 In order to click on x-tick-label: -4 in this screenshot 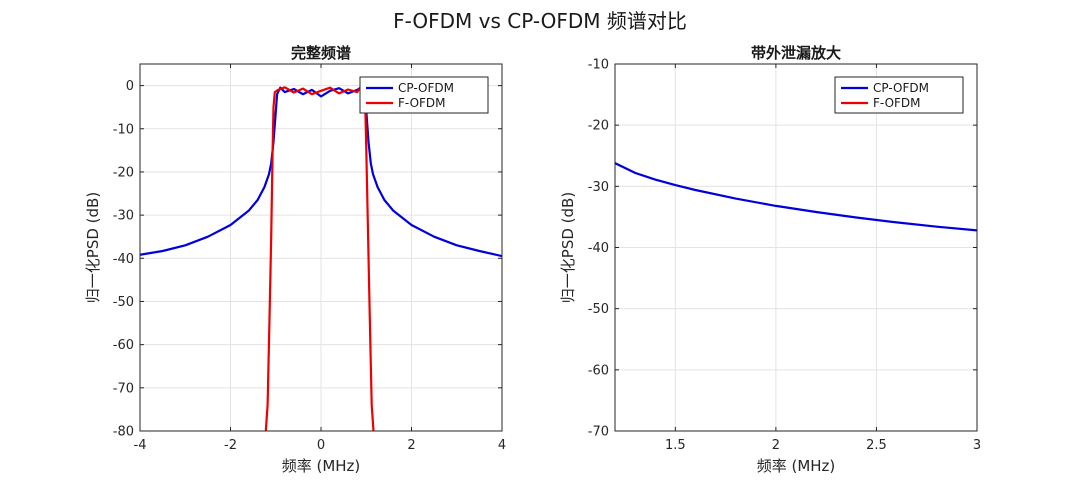, I will do `click(140, 445)`.